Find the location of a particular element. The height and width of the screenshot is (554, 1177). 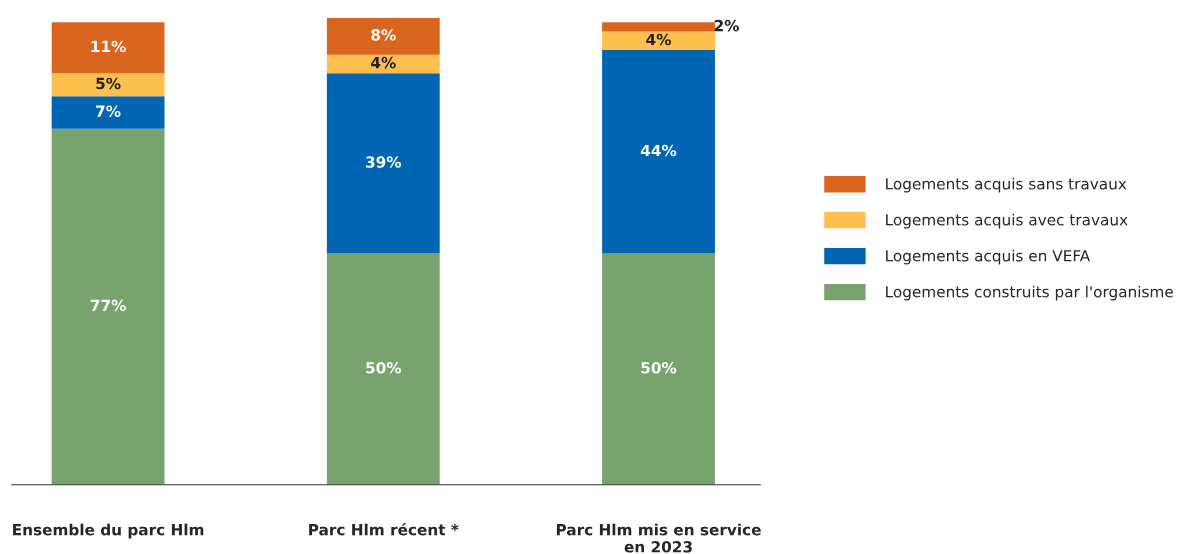

legend-label: Logements acquis avec travaux is located at coordinates (1007, 221).